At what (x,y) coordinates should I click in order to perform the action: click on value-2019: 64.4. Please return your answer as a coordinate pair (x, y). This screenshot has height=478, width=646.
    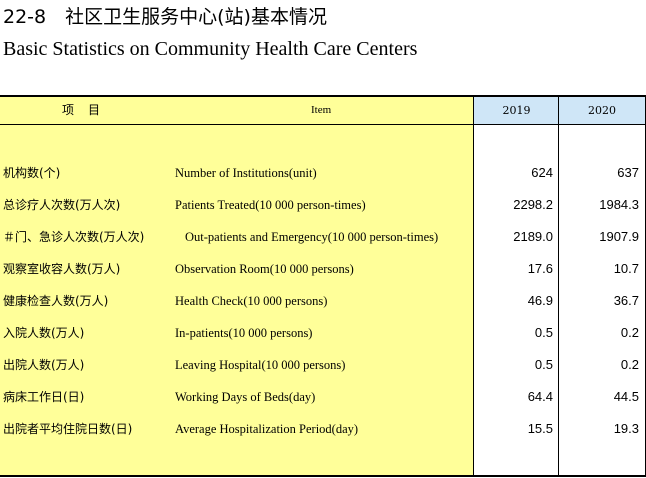
    Looking at the image, I should click on (540, 396).